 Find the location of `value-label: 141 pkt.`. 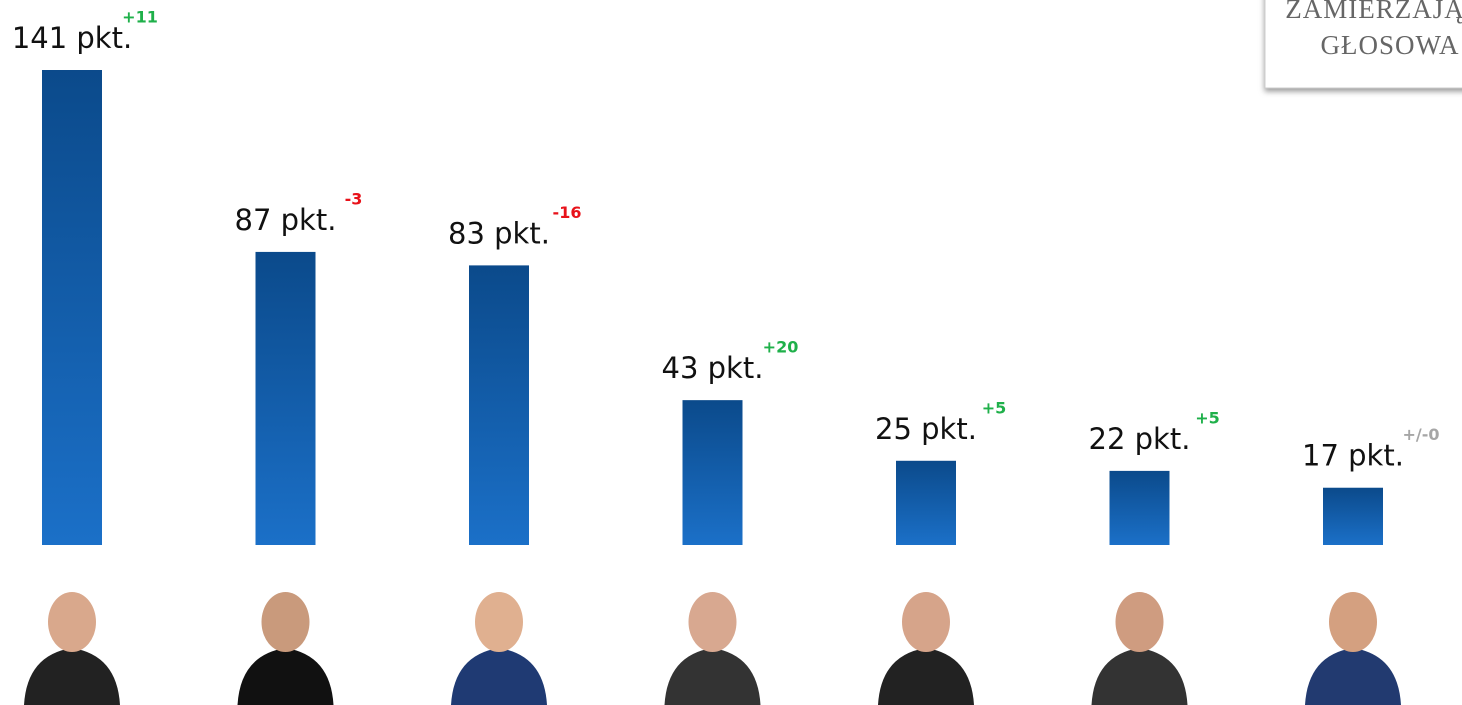

value-label: 141 pkt. is located at coordinates (72, 38).